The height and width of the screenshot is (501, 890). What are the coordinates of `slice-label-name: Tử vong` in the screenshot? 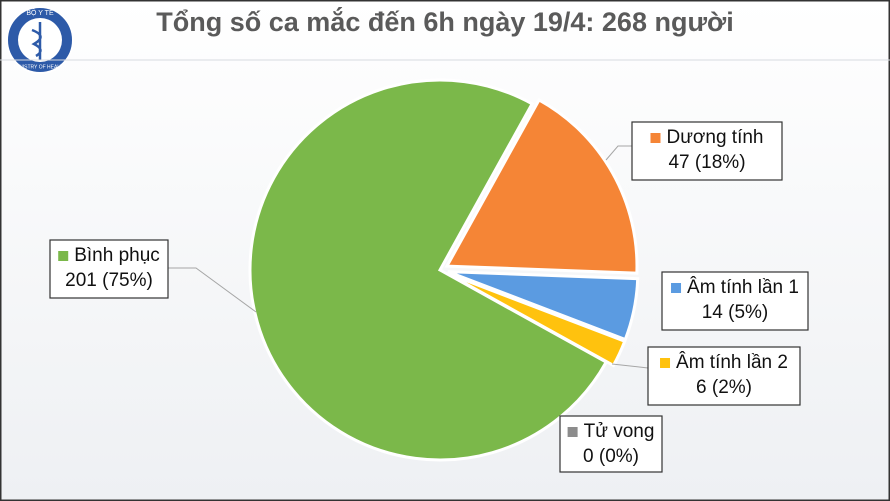 It's located at (619, 431).